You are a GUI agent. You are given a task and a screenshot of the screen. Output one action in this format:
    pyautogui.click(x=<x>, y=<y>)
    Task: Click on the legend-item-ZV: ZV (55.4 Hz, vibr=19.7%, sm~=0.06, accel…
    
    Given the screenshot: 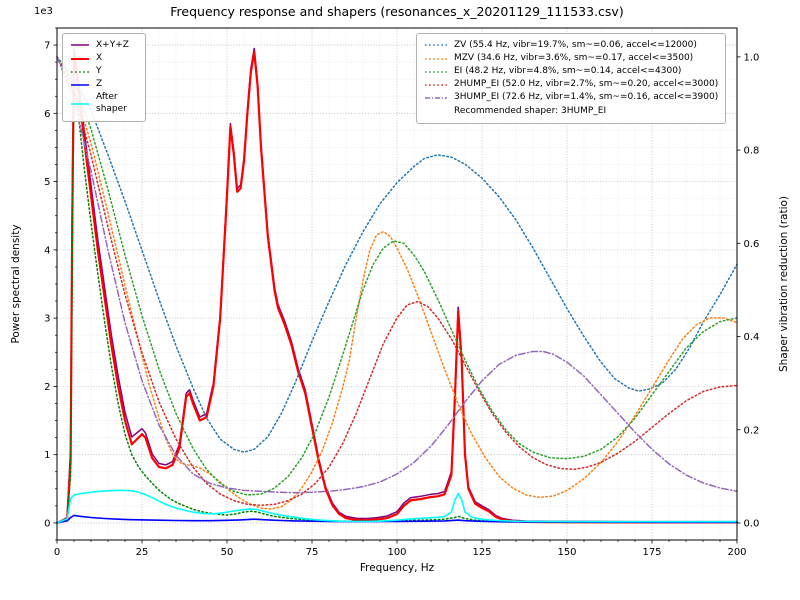 What is the action you would take?
    pyautogui.click(x=571, y=46)
    